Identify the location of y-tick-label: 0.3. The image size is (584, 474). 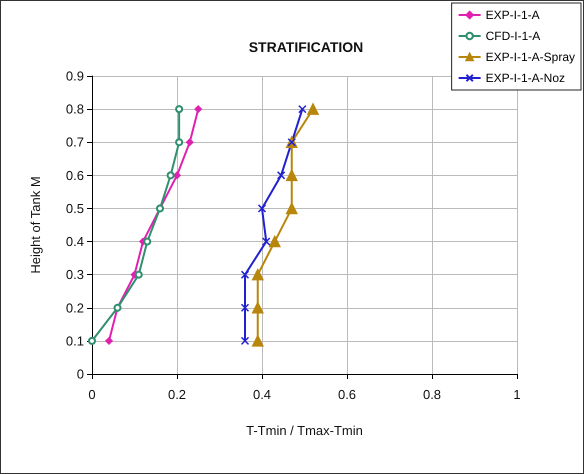
(75, 274).